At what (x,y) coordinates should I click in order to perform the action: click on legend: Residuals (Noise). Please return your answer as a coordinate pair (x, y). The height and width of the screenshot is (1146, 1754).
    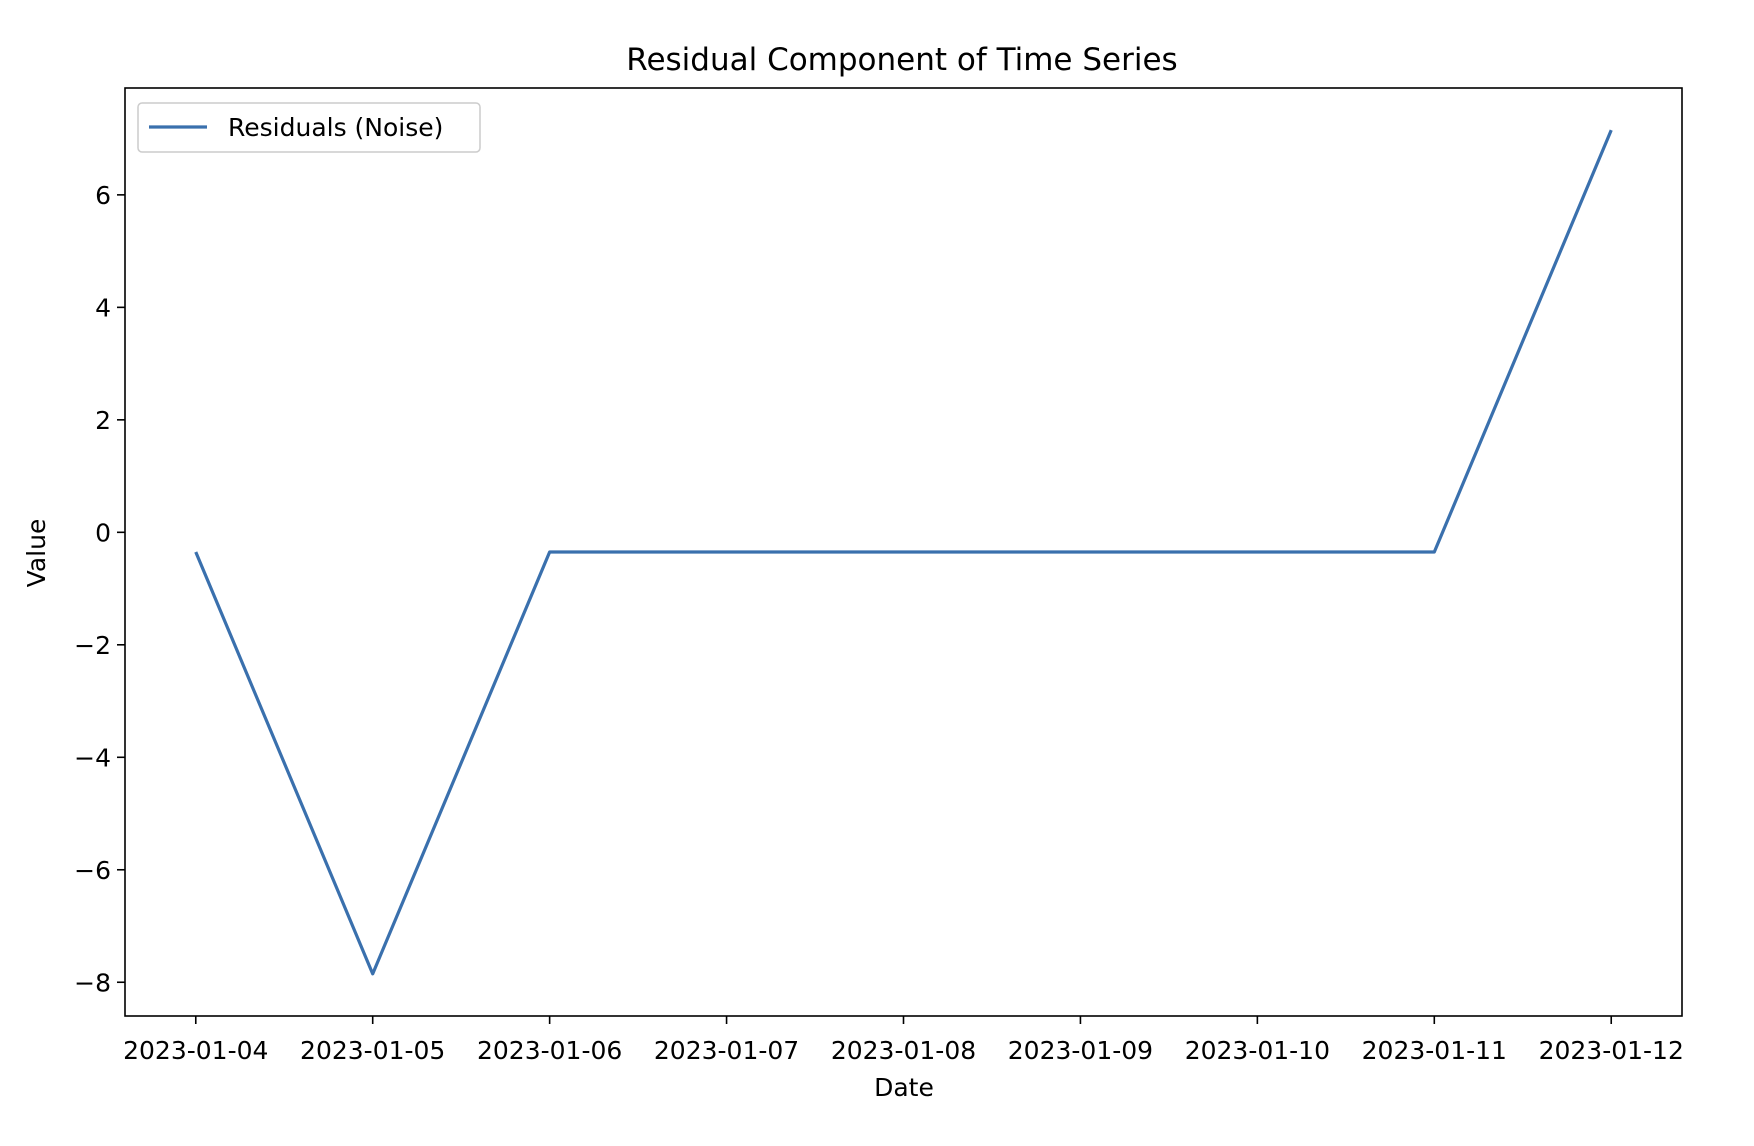
    Looking at the image, I should click on (309, 127).